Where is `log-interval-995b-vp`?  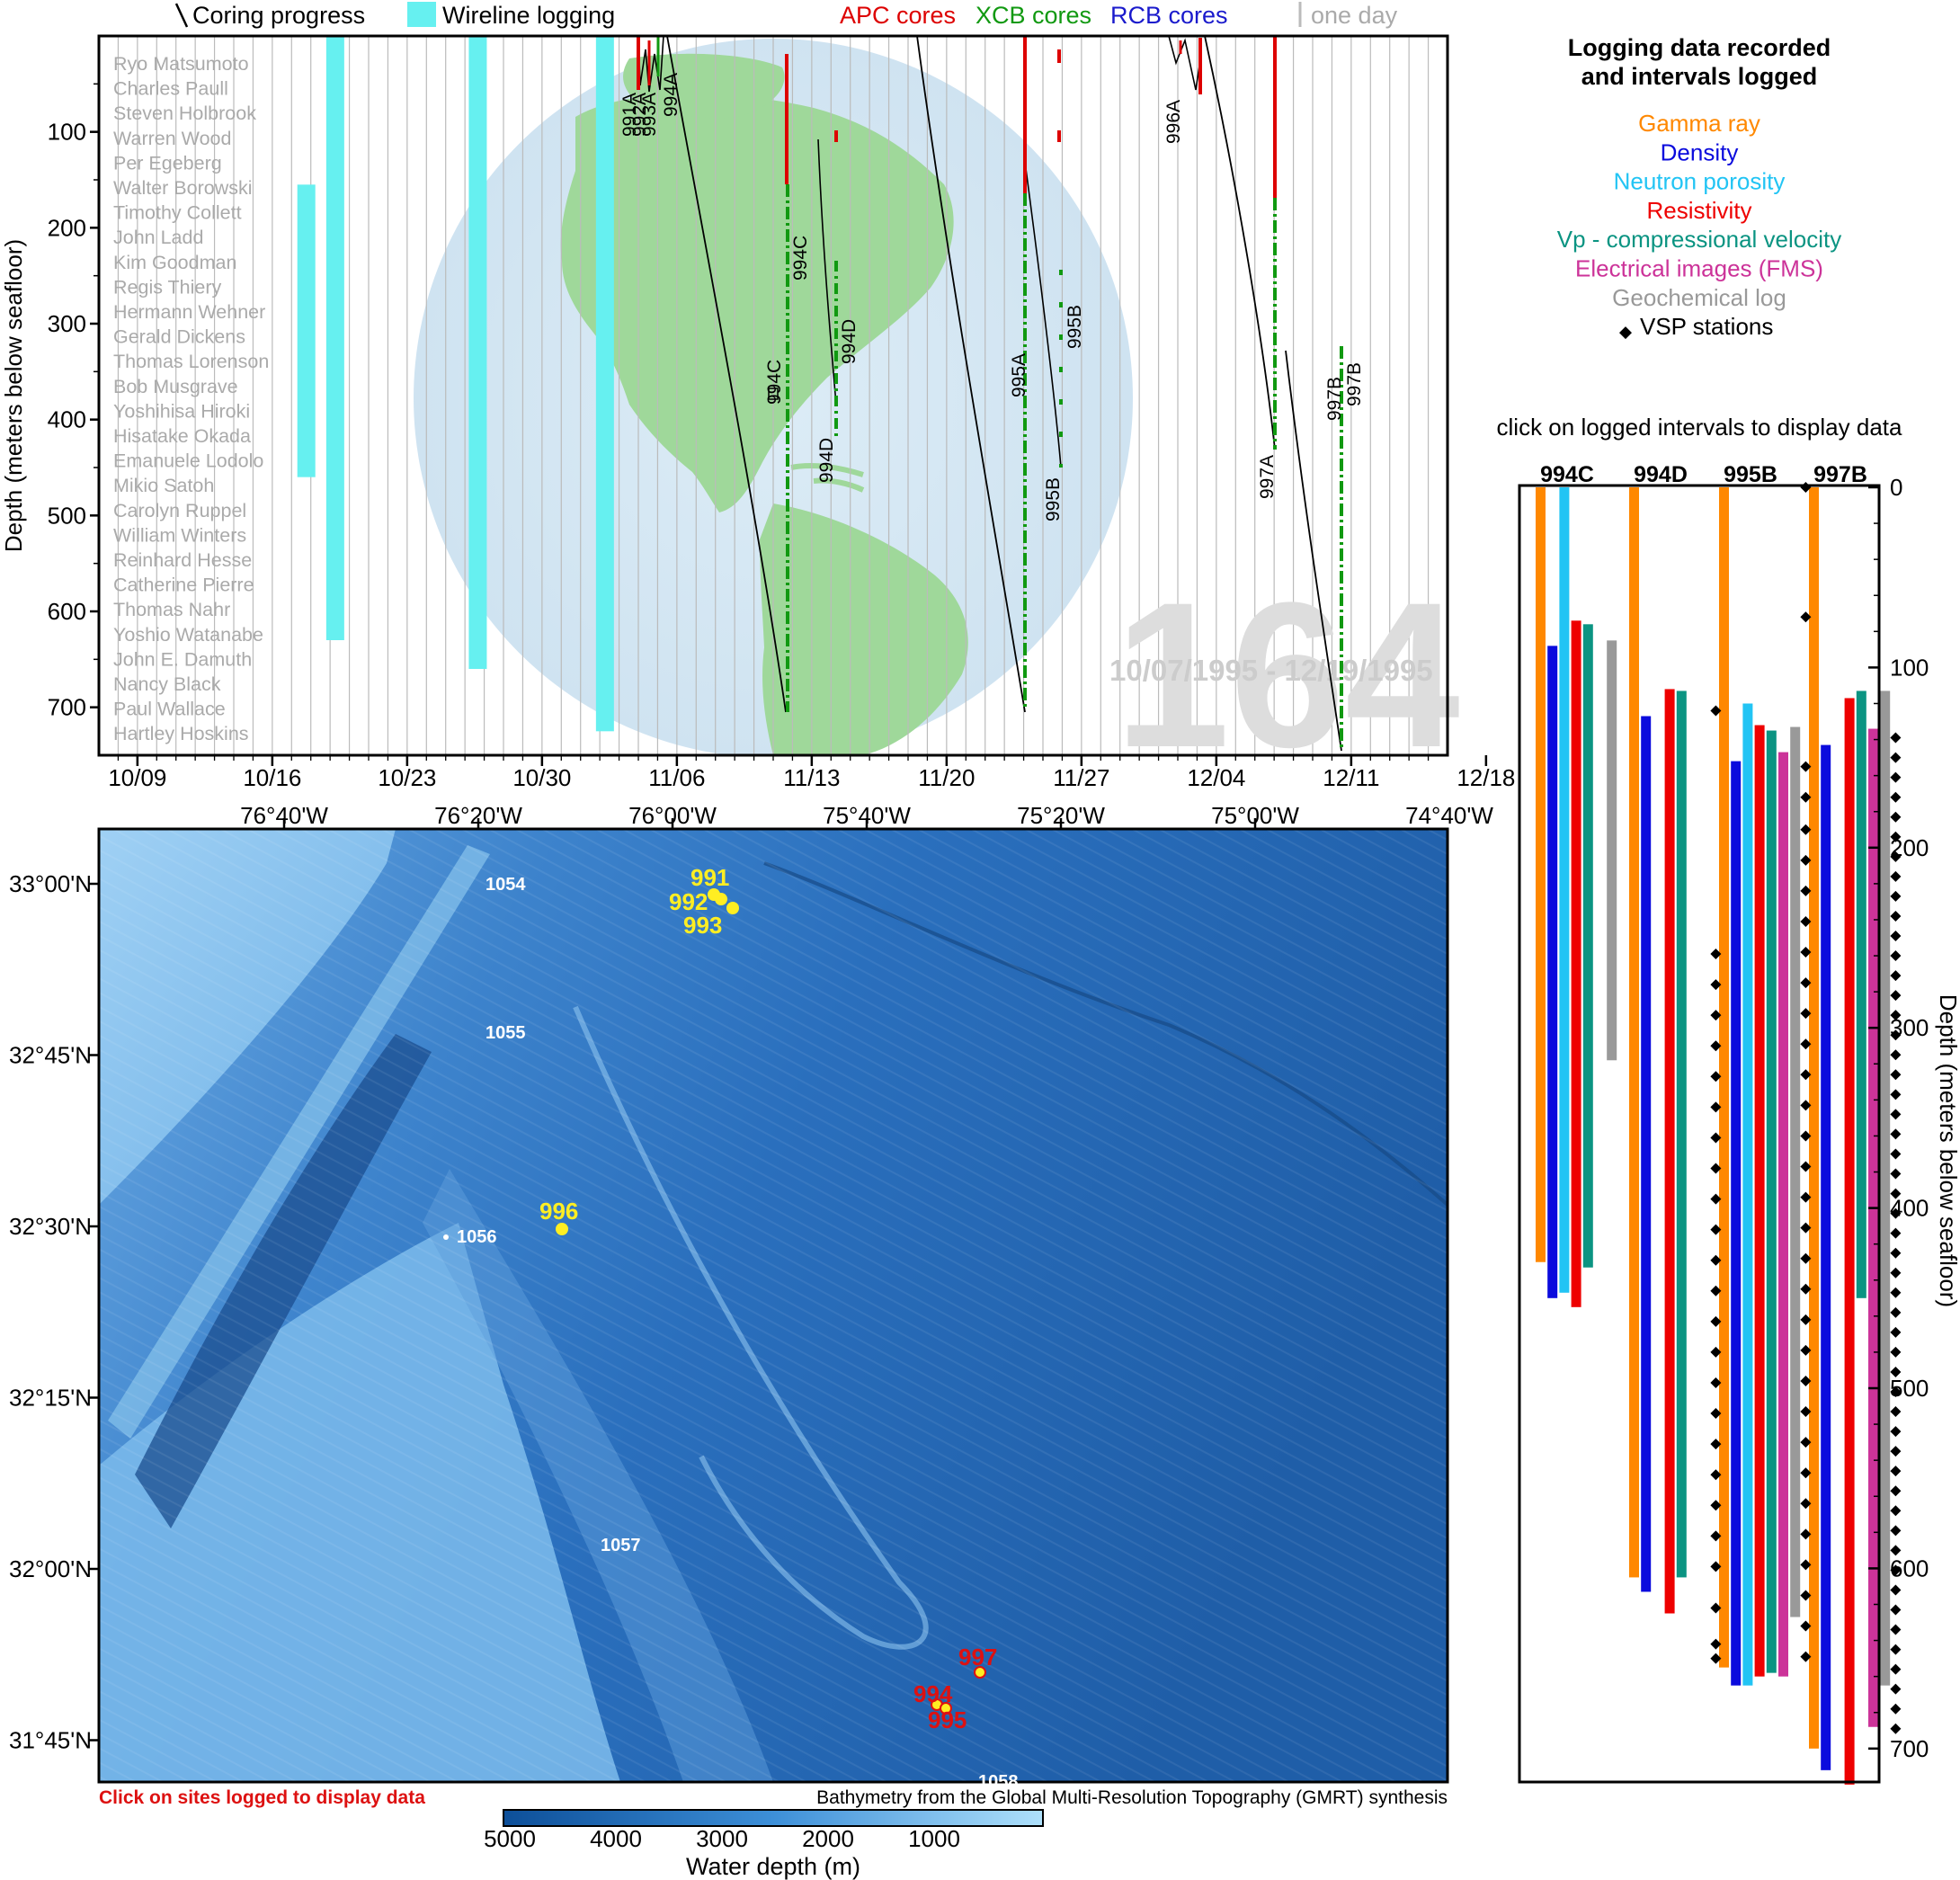
log-interval-995b-vp is located at coordinates (1772, 1201).